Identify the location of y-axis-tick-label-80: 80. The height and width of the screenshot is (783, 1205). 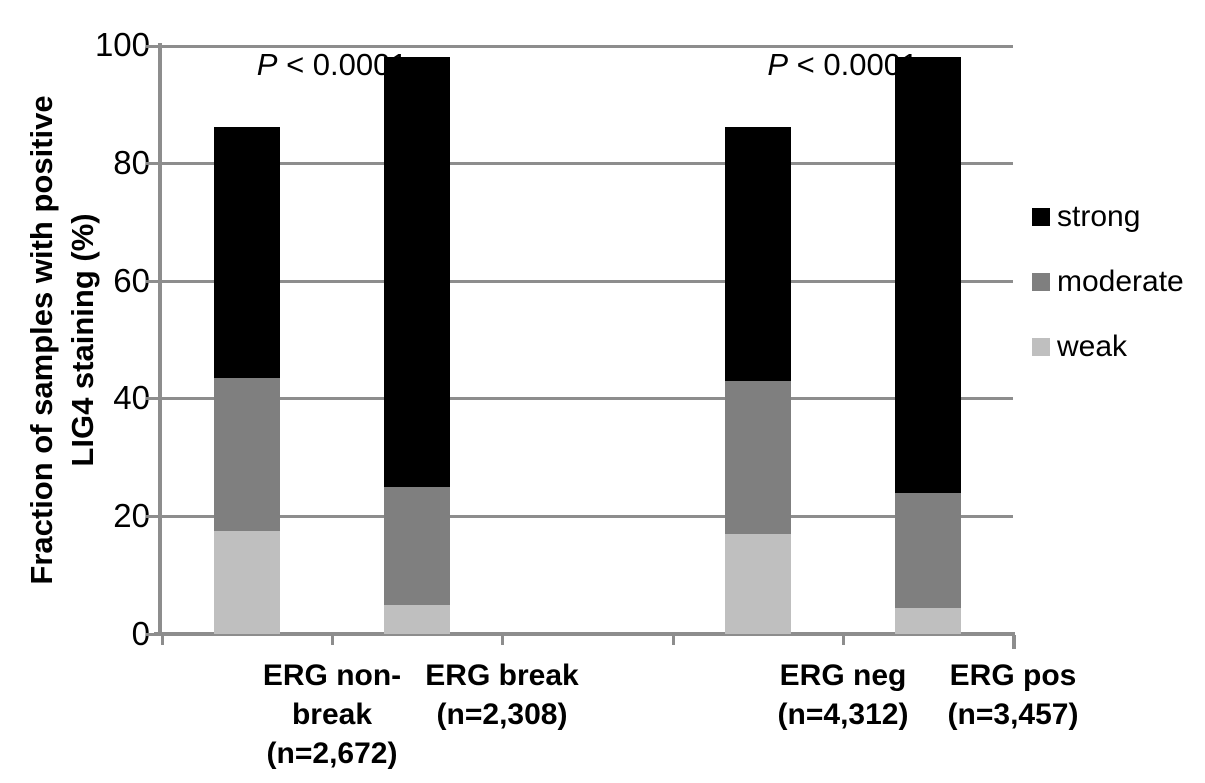
(131, 162).